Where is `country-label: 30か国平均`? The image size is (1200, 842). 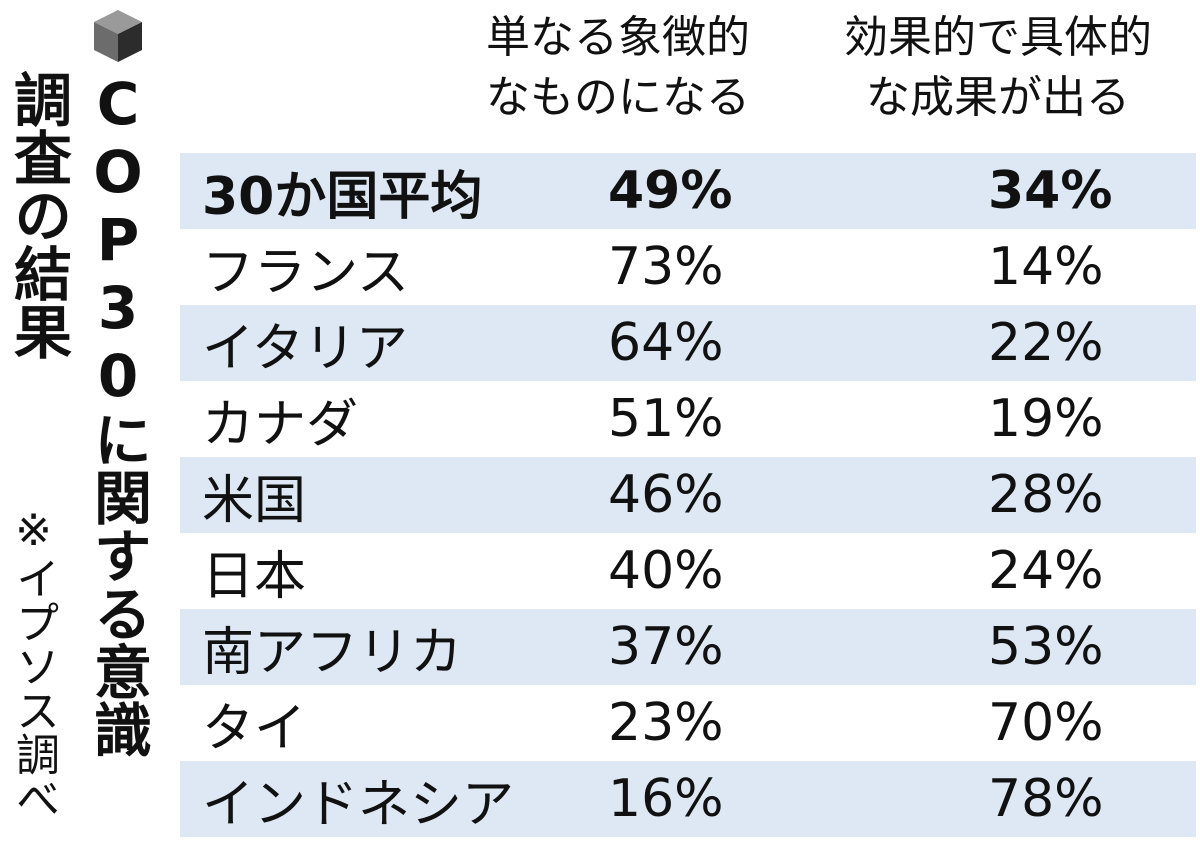
country-label: 30か国平均 is located at coordinates (342, 196).